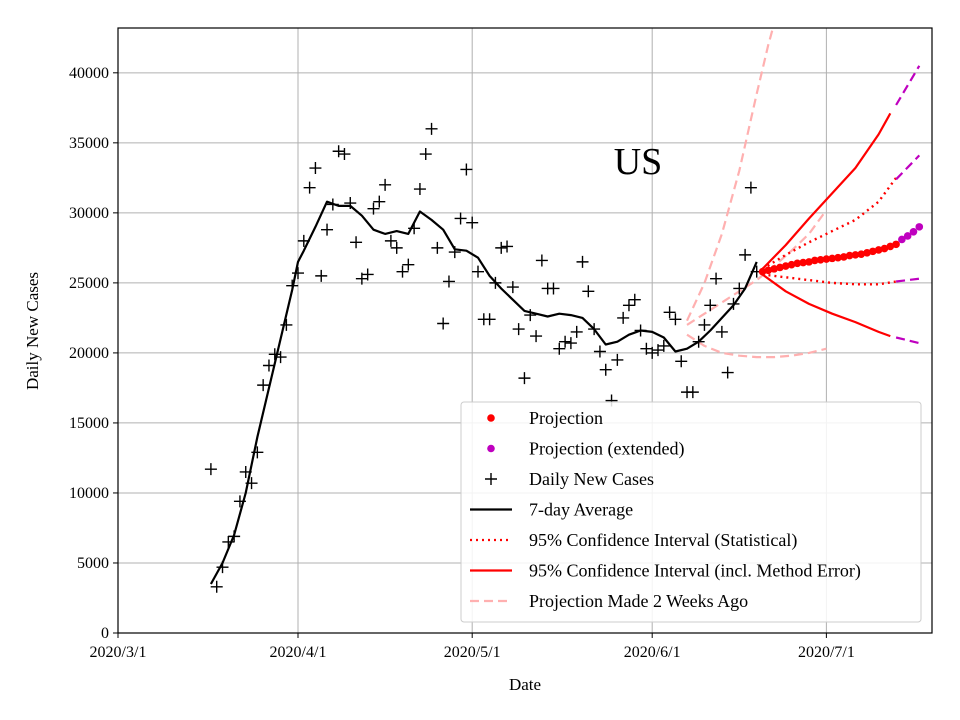  Describe the element at coordinates (89, 493) in the screenshot. I see `y-tick-label: 10000` at that location.